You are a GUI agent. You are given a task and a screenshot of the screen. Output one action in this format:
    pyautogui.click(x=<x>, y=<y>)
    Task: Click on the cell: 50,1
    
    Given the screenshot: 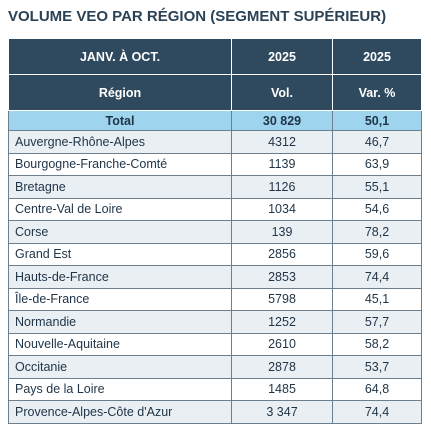 What is the action you would take?
    pyautogui.click(x=377, y=120)
    